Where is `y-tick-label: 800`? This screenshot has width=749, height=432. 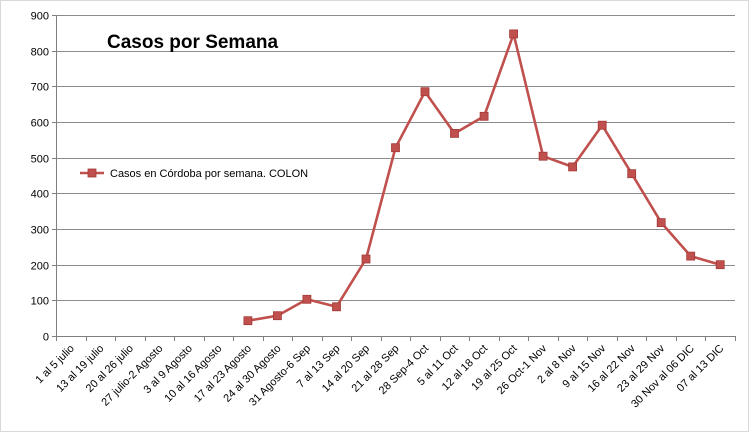
y-tick-label: 800 is located at coordinates (40, 53).